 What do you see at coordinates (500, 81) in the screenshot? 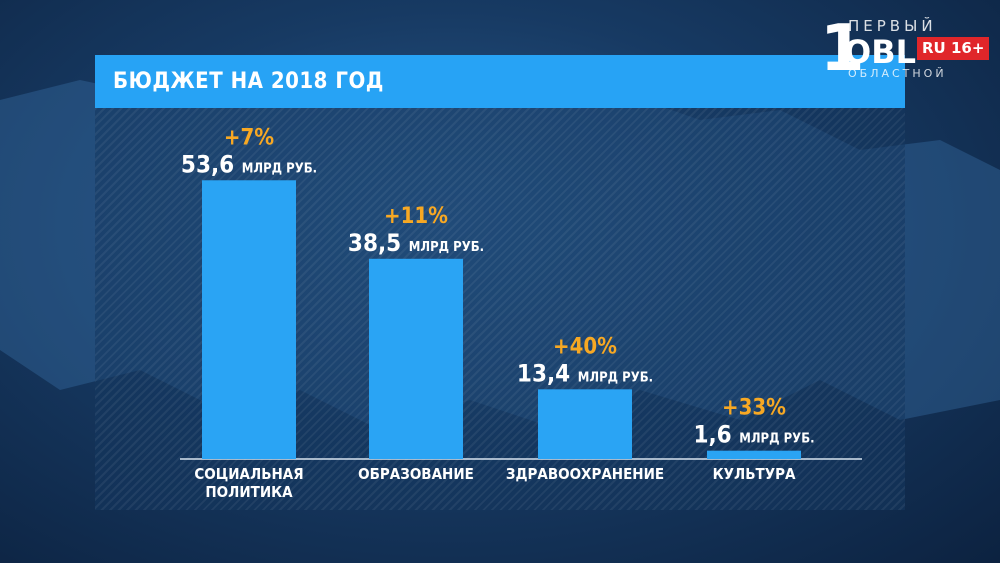
I see `title-bar: БЮДЖЕТ НА 2018 ГОД` at bounding box center [500, 81].